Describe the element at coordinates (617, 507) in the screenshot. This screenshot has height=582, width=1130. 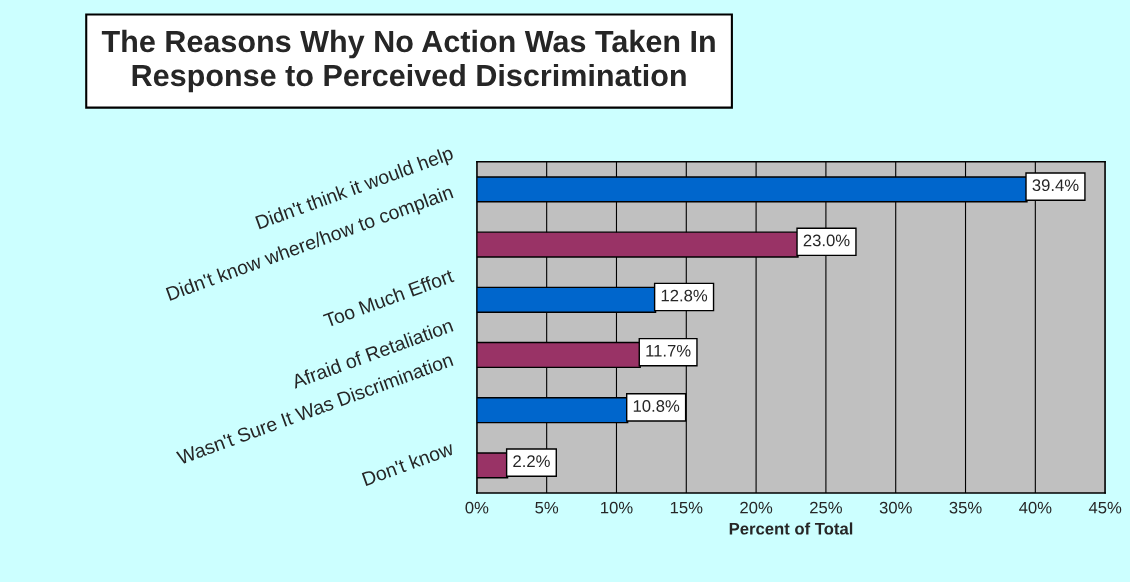
I see `x-tick-label: 10%` at that location.